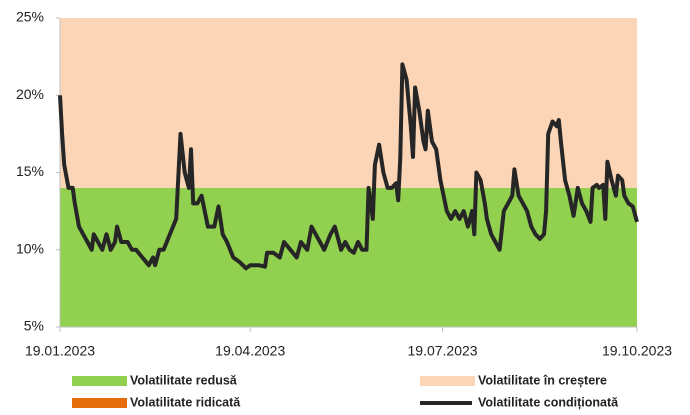 The height and width of the screenshot is (415, 690). Describe the element at coordinates (185, 402) in the screenshot. I see `legend-label: Volatilitate ridicată` at that location.